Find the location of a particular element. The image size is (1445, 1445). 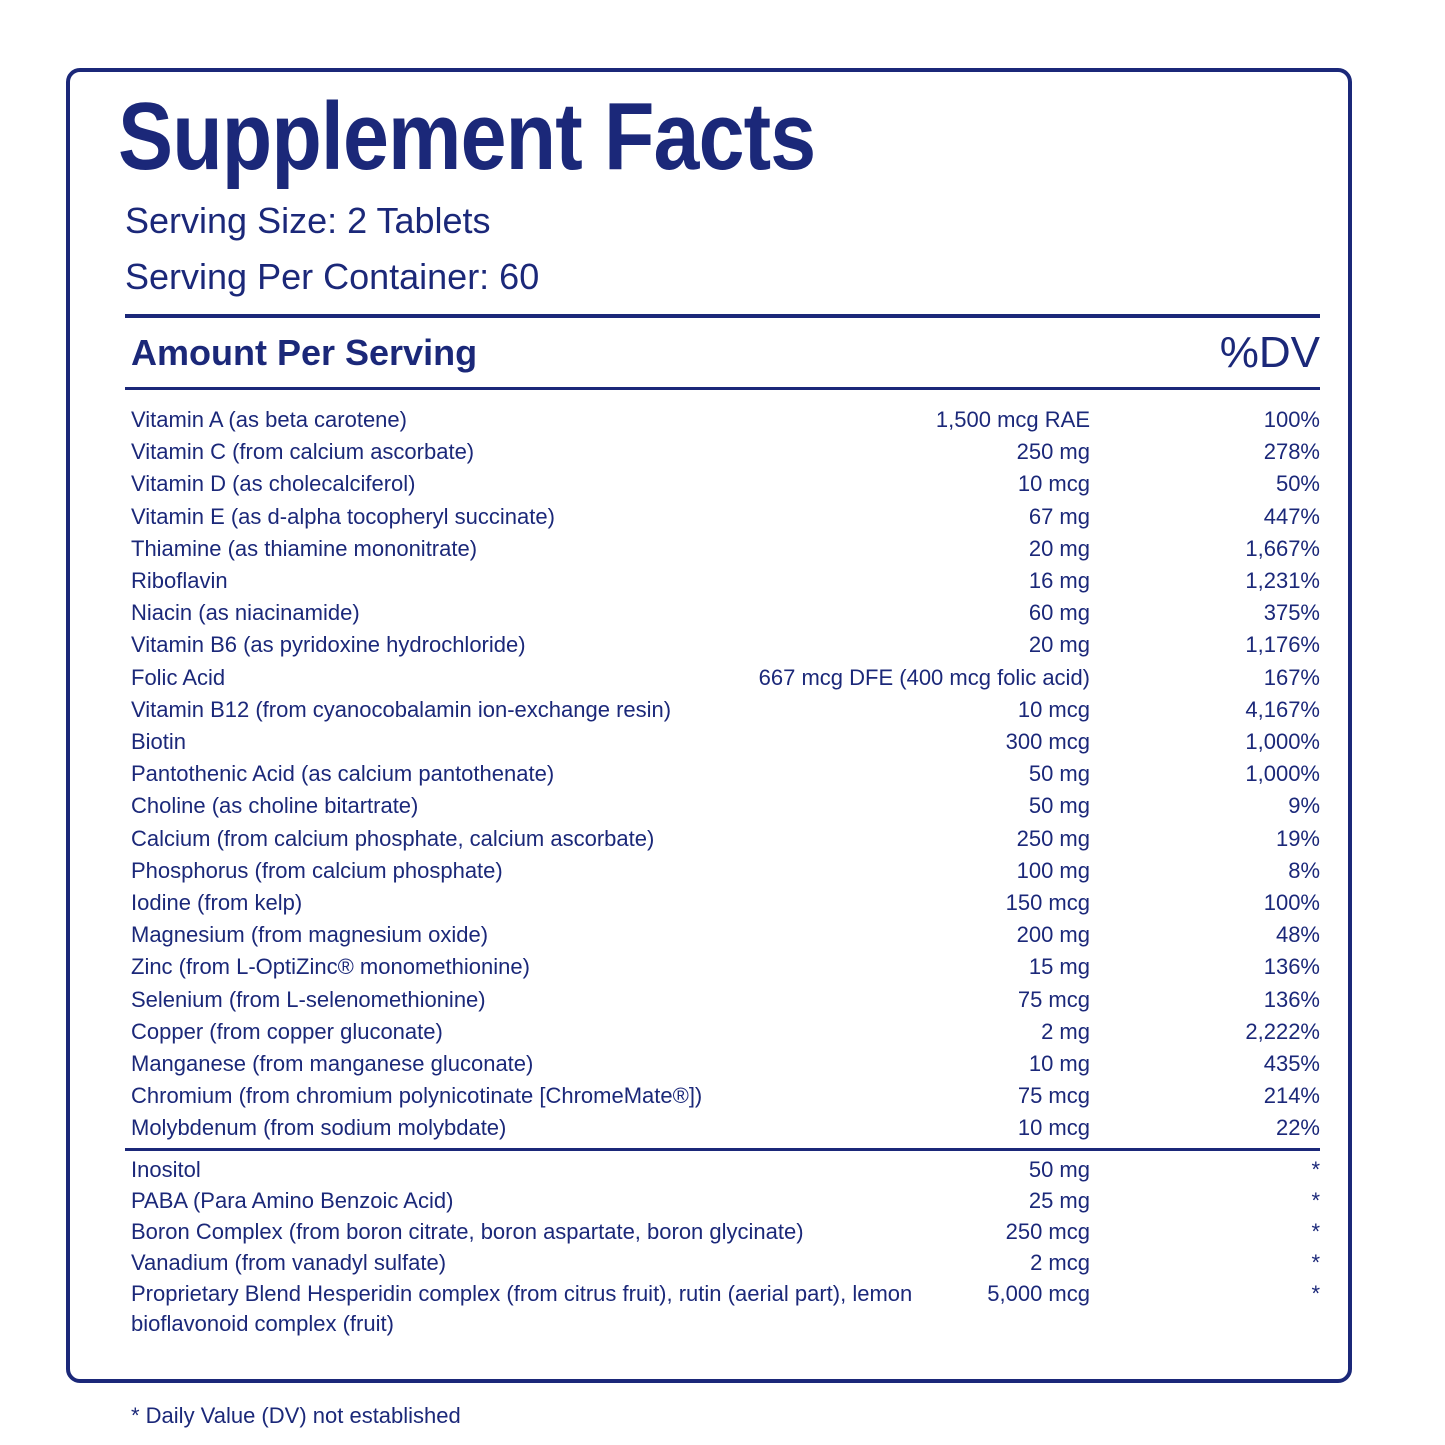

nutrient-name: Biotin is located at coordinates (159, 741).